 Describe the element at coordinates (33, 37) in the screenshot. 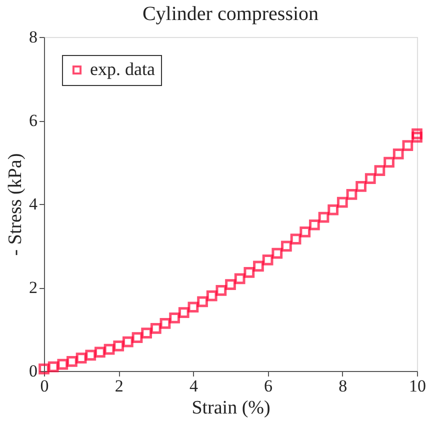

I see `y-tick-label: 8` at that location.